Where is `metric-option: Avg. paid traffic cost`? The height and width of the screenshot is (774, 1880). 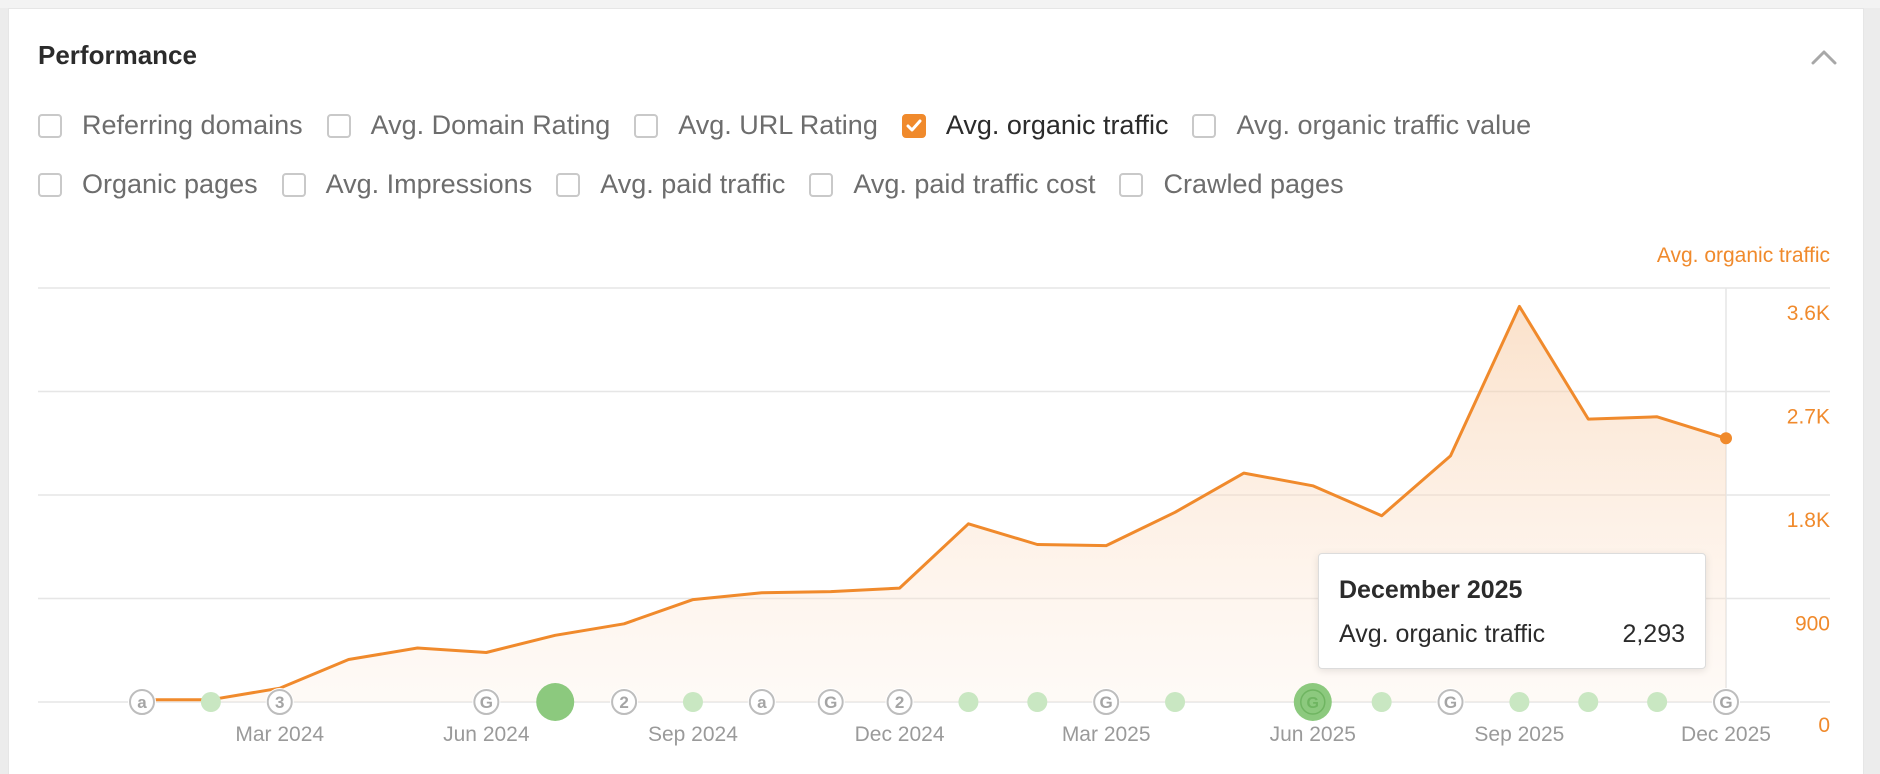 metric-option: Avg. paid traffic cost is located at coordinates (952, 184).